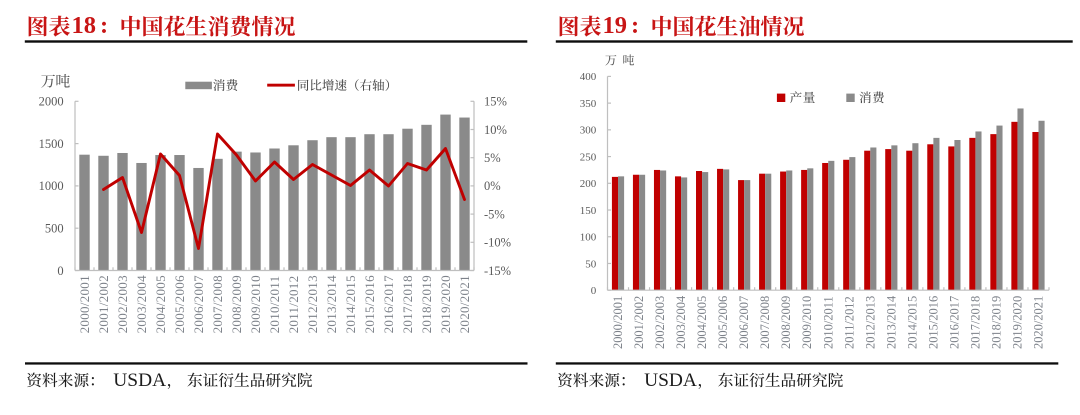 The height and width of the screenshot is (415, 1080). Describe the element at coordinates (495, 130) in the screenshot. I see `svg-text: 10%` at that location.